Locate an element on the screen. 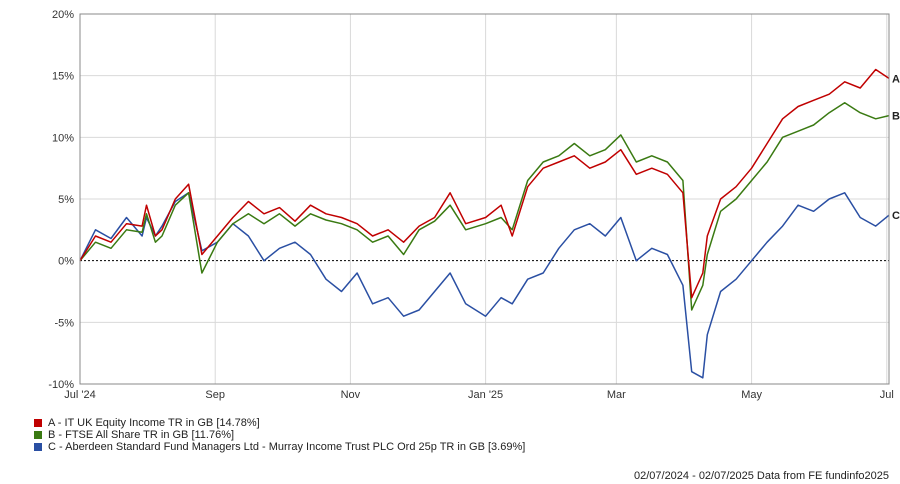 The width and height of the screenshot is (900, 484). series-end-labels: A B C is located at coordinates (896, 147).